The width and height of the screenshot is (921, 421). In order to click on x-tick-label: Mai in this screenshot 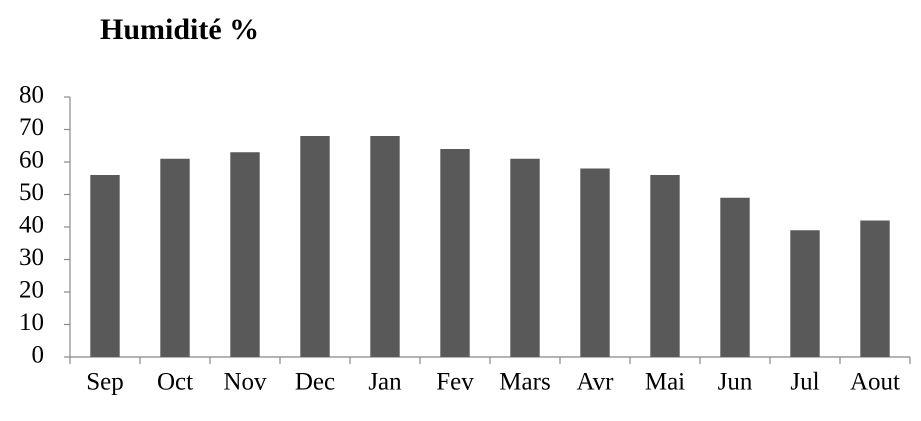, I will do `click(665, 382)`.